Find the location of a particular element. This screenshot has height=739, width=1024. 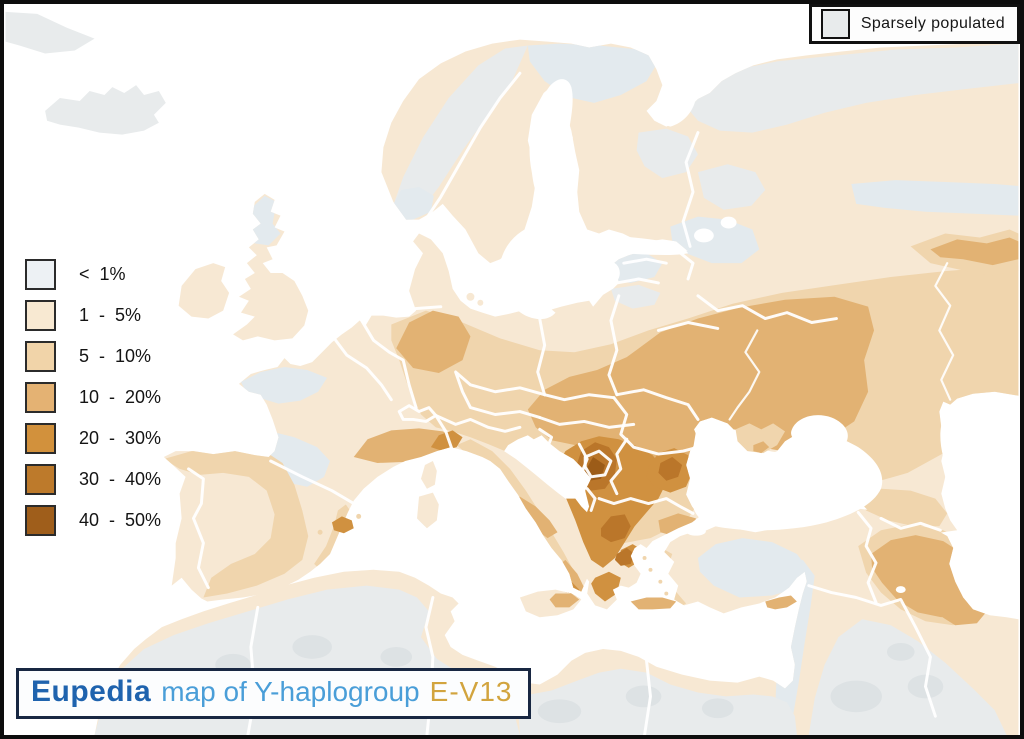

legend-item: 20 - 30% is located at coordinates (93, 438).